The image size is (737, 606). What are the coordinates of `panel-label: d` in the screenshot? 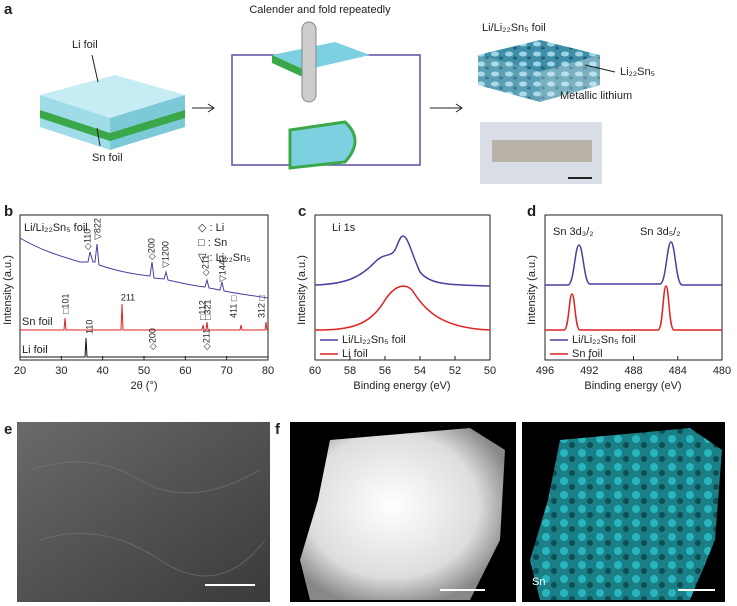 It's located at (531, 211).